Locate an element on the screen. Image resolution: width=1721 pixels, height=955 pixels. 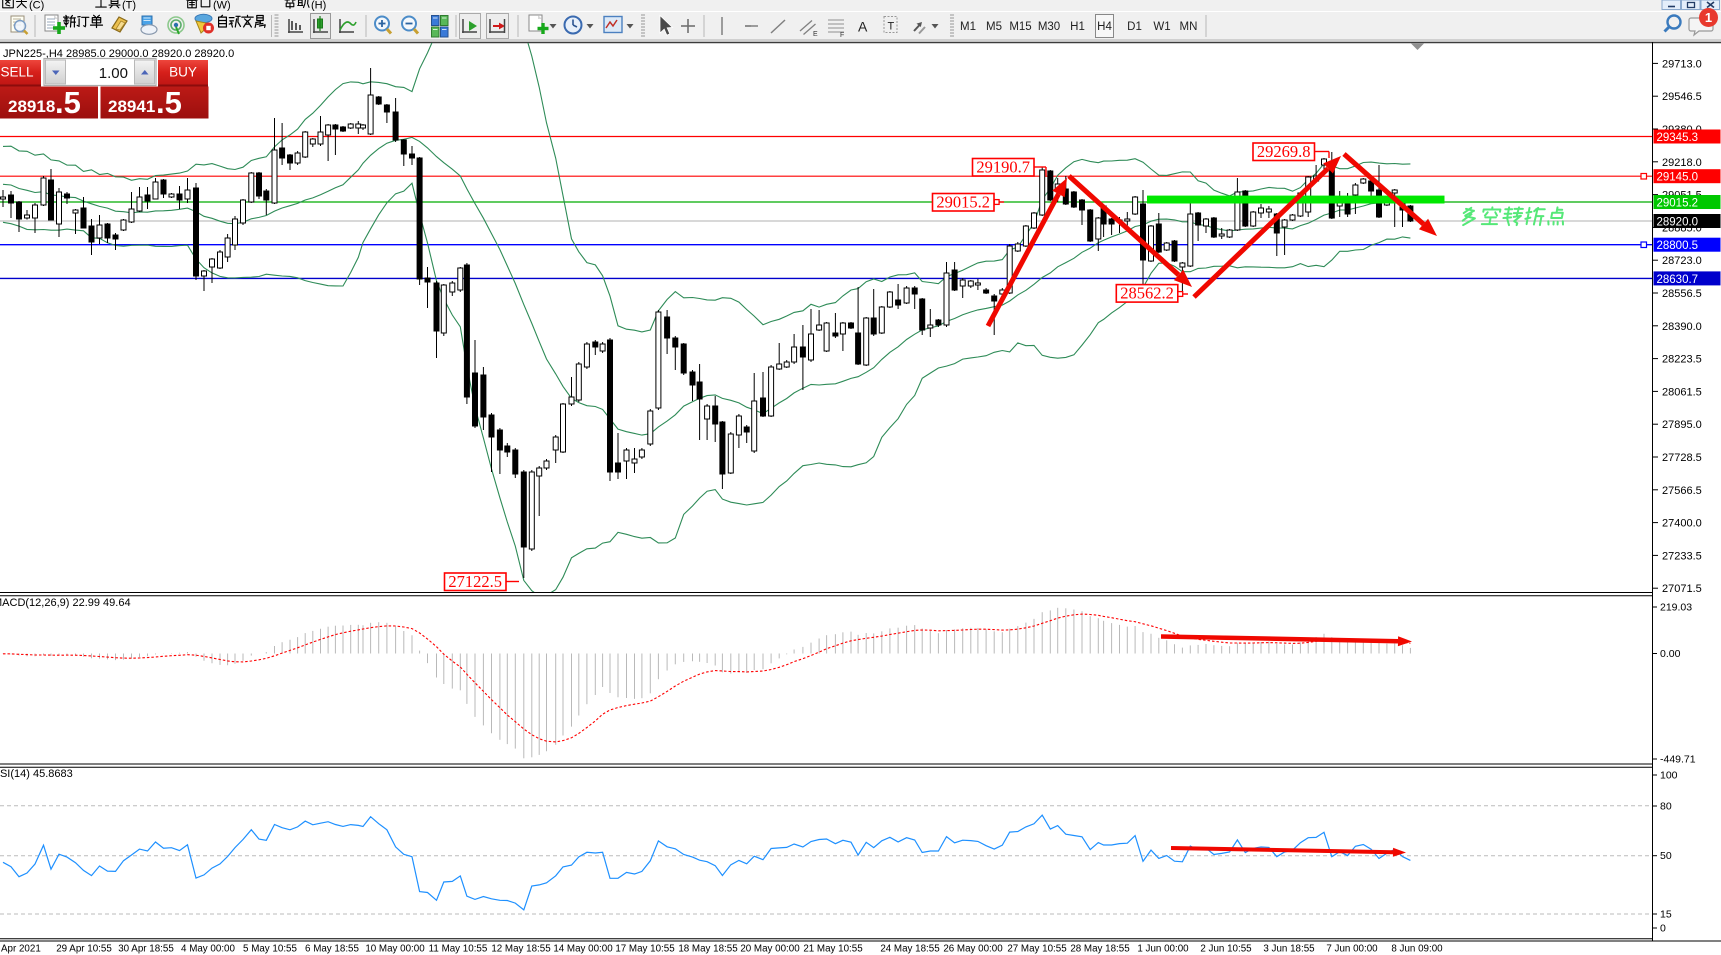
svg-text: Apr 2021 is located at coordinates (21, 949).